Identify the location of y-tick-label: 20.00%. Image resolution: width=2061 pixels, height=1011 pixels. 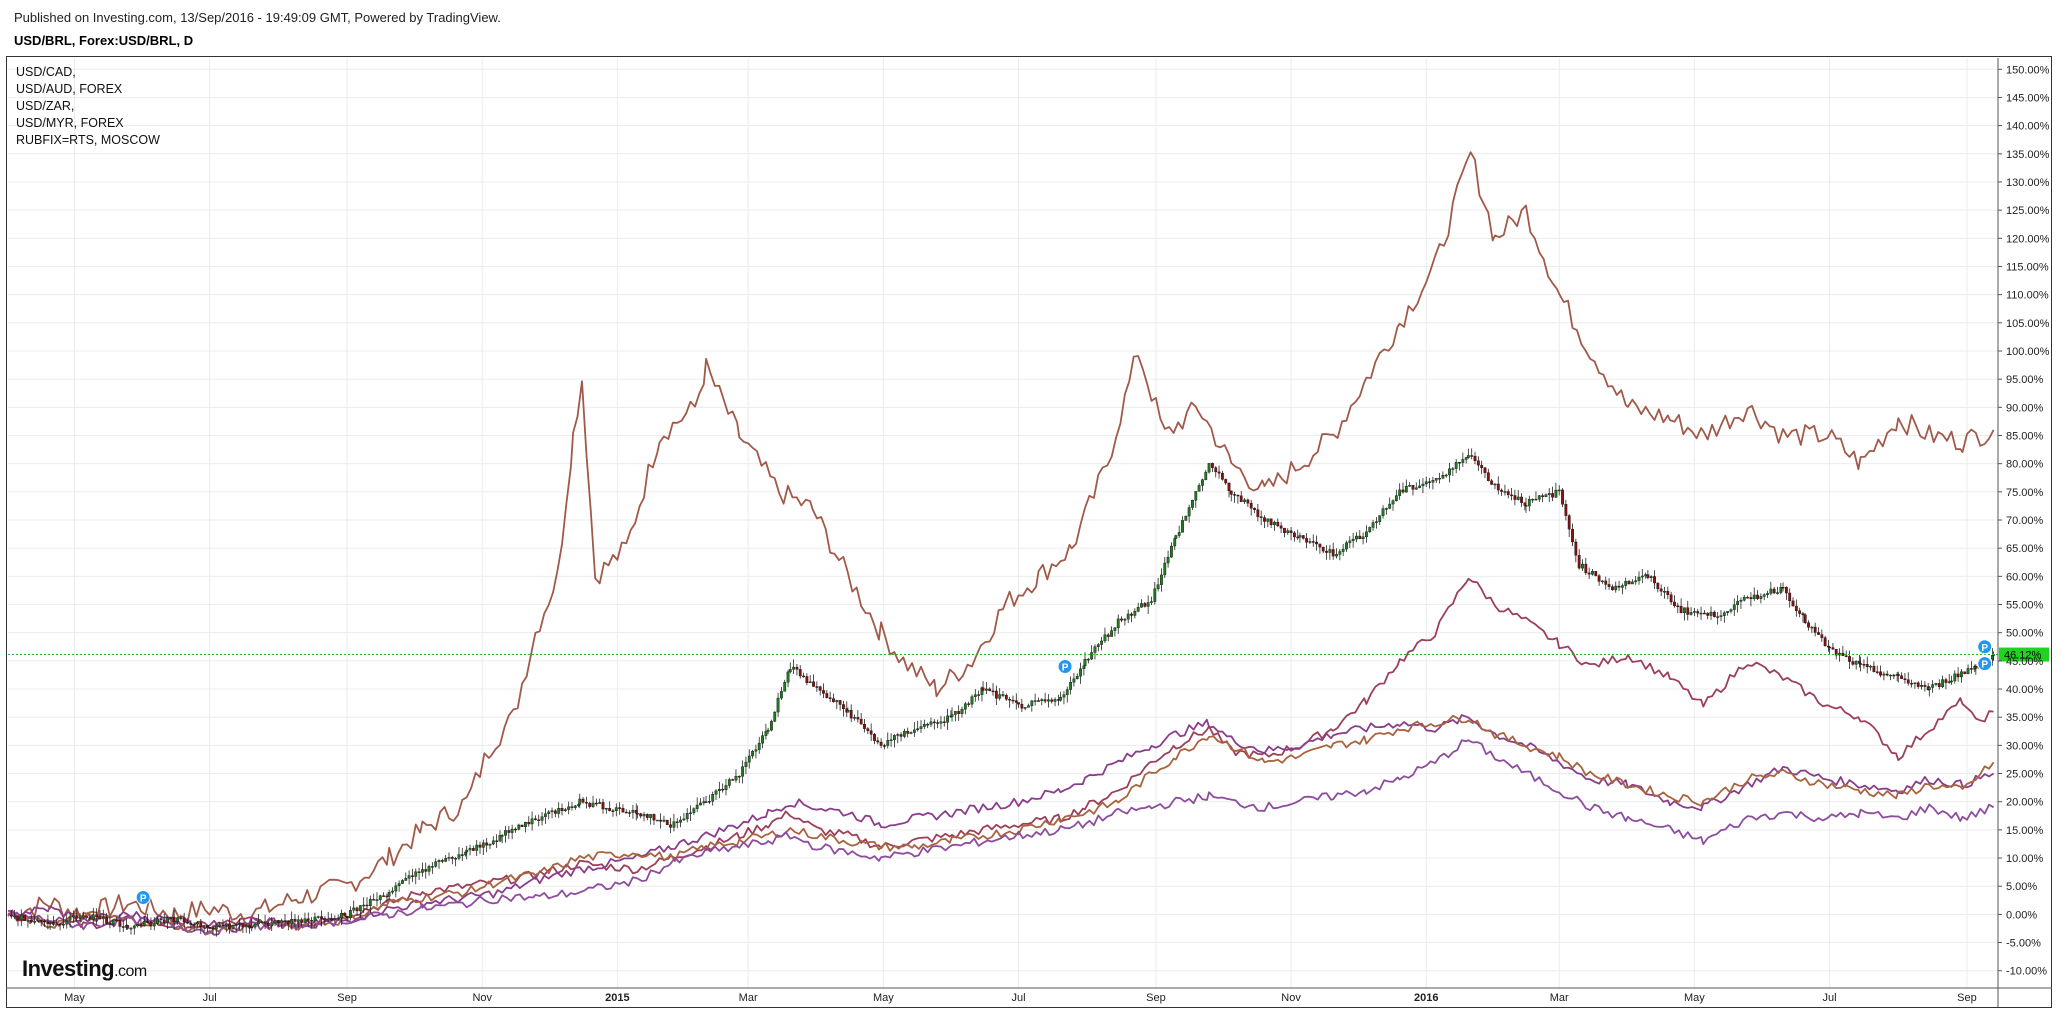
(2025, 803).